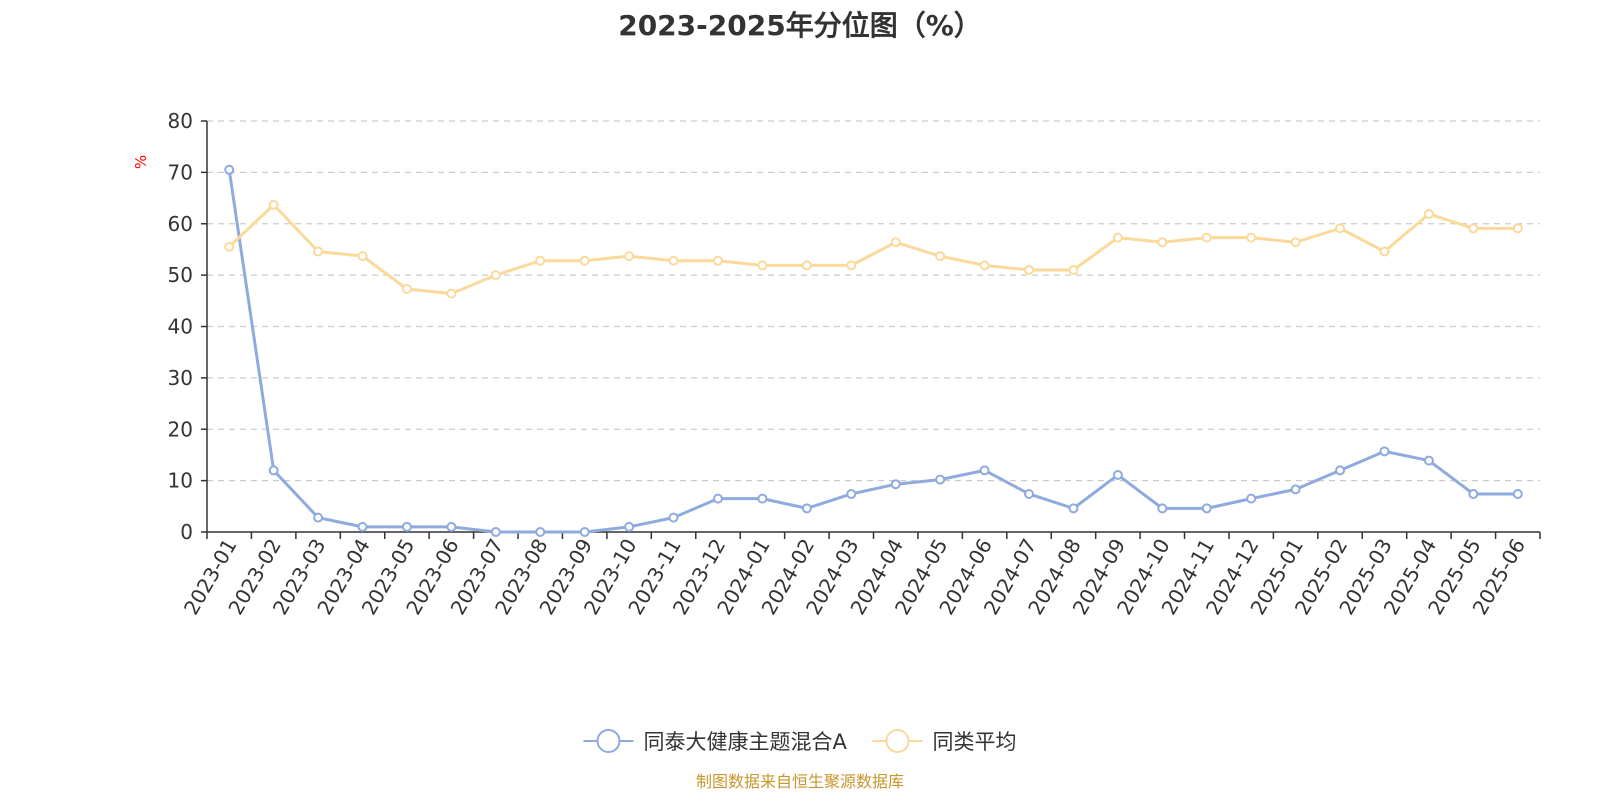  I want to click on y-tick-label: 40, so click(180, 327).